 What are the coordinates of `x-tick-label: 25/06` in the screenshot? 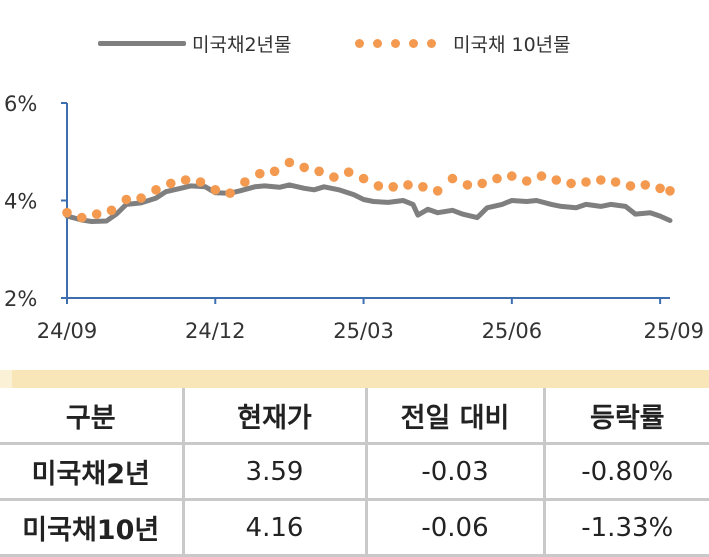 It's located at (512, 331).